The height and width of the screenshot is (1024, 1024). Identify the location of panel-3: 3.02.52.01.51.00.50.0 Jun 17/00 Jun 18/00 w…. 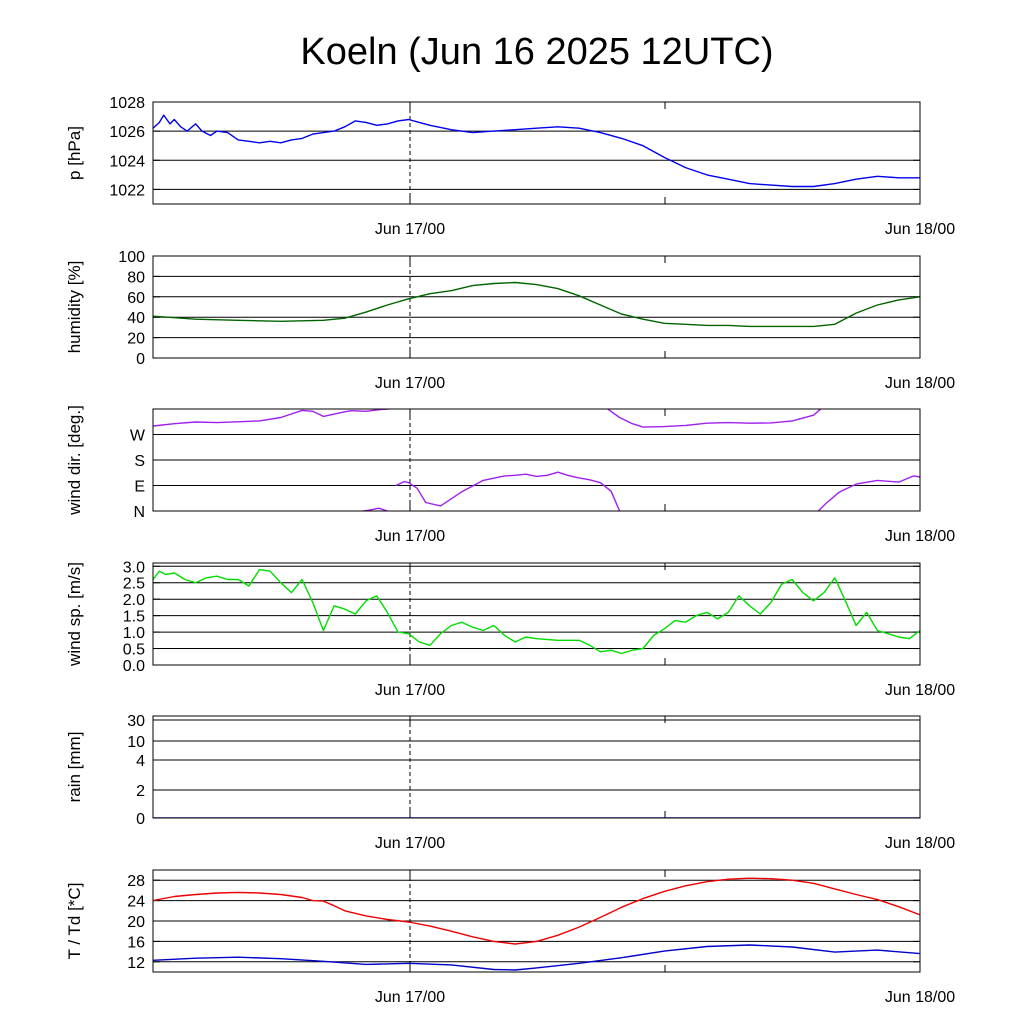
(510, 629).